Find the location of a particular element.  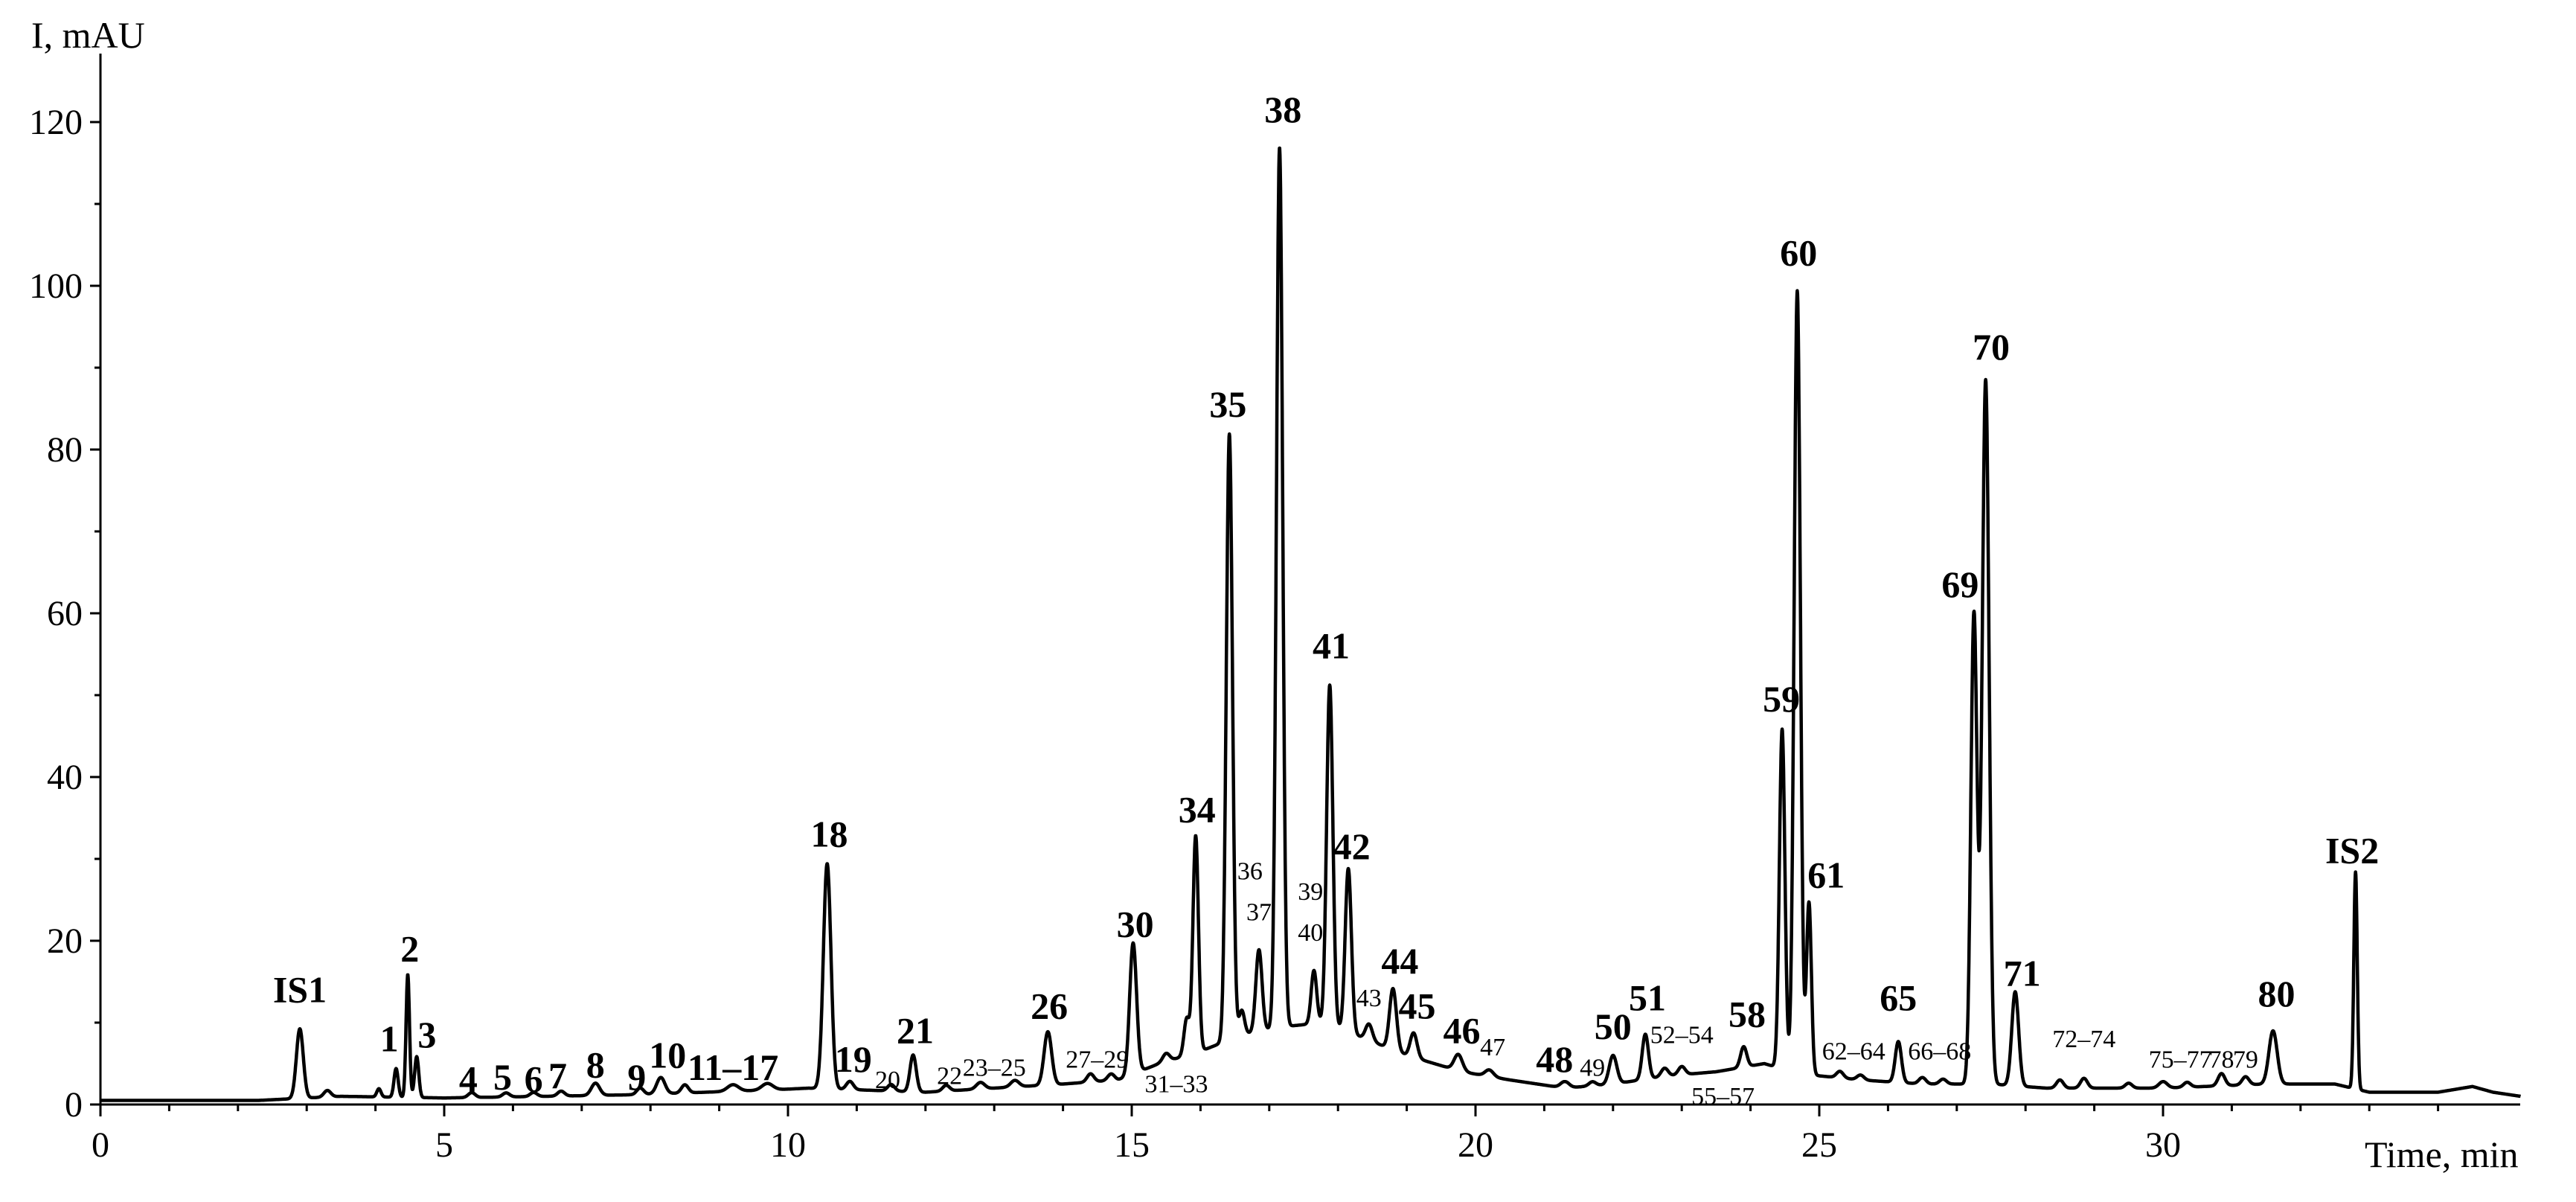

peak-label: 40 is located at coordinates (1311, 933).